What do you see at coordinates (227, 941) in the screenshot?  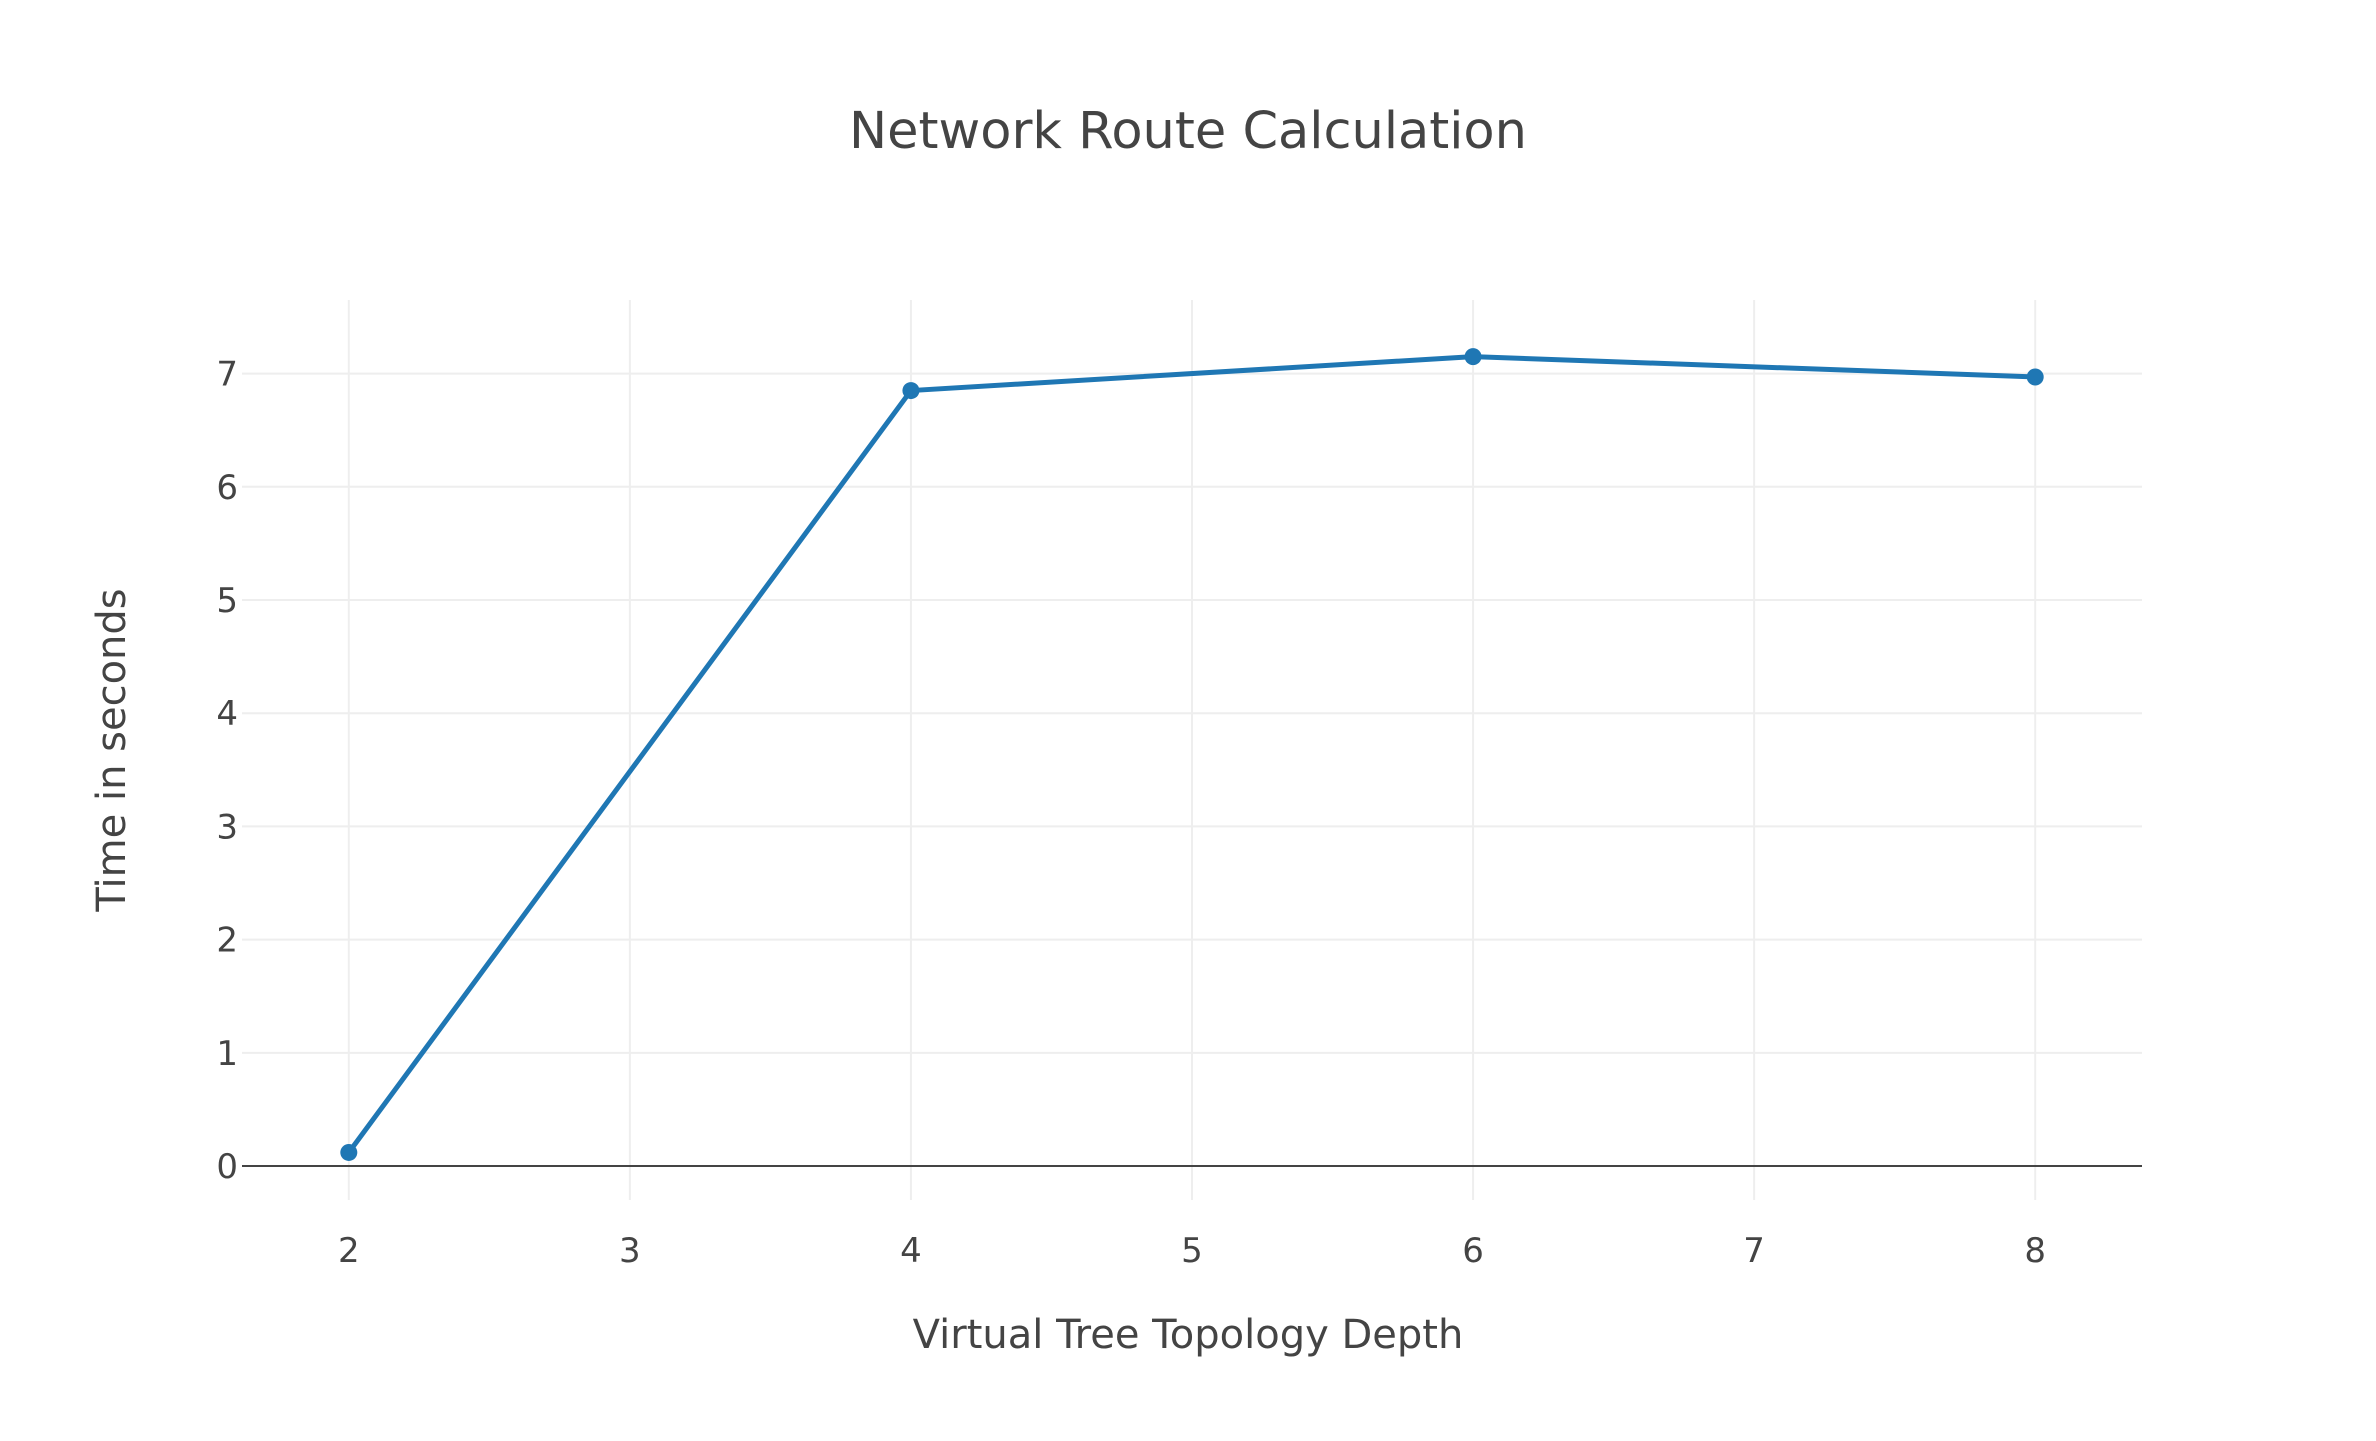 I see `y-tick-label: 2` at bounding box center [227, 941].